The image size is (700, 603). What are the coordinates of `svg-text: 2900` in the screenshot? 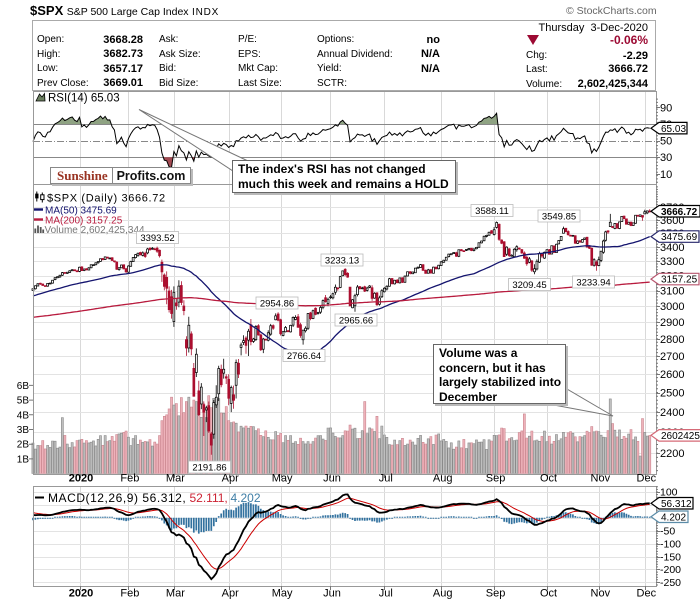 It's located at (672, 323).